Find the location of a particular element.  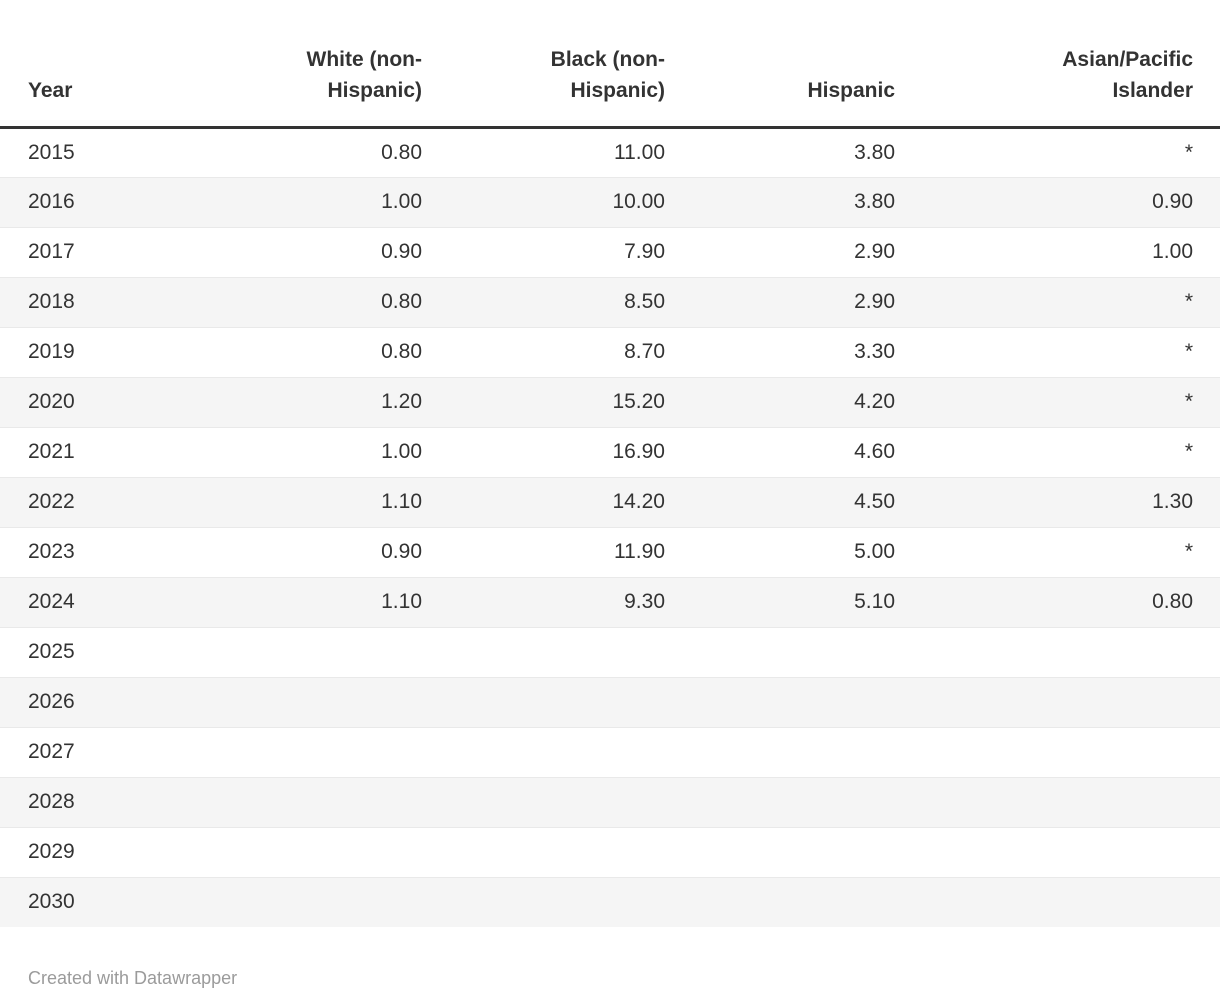

table-row-2022: 2022 1.10 14.20 4.50 1.30 is located at coordinates (610, 502).